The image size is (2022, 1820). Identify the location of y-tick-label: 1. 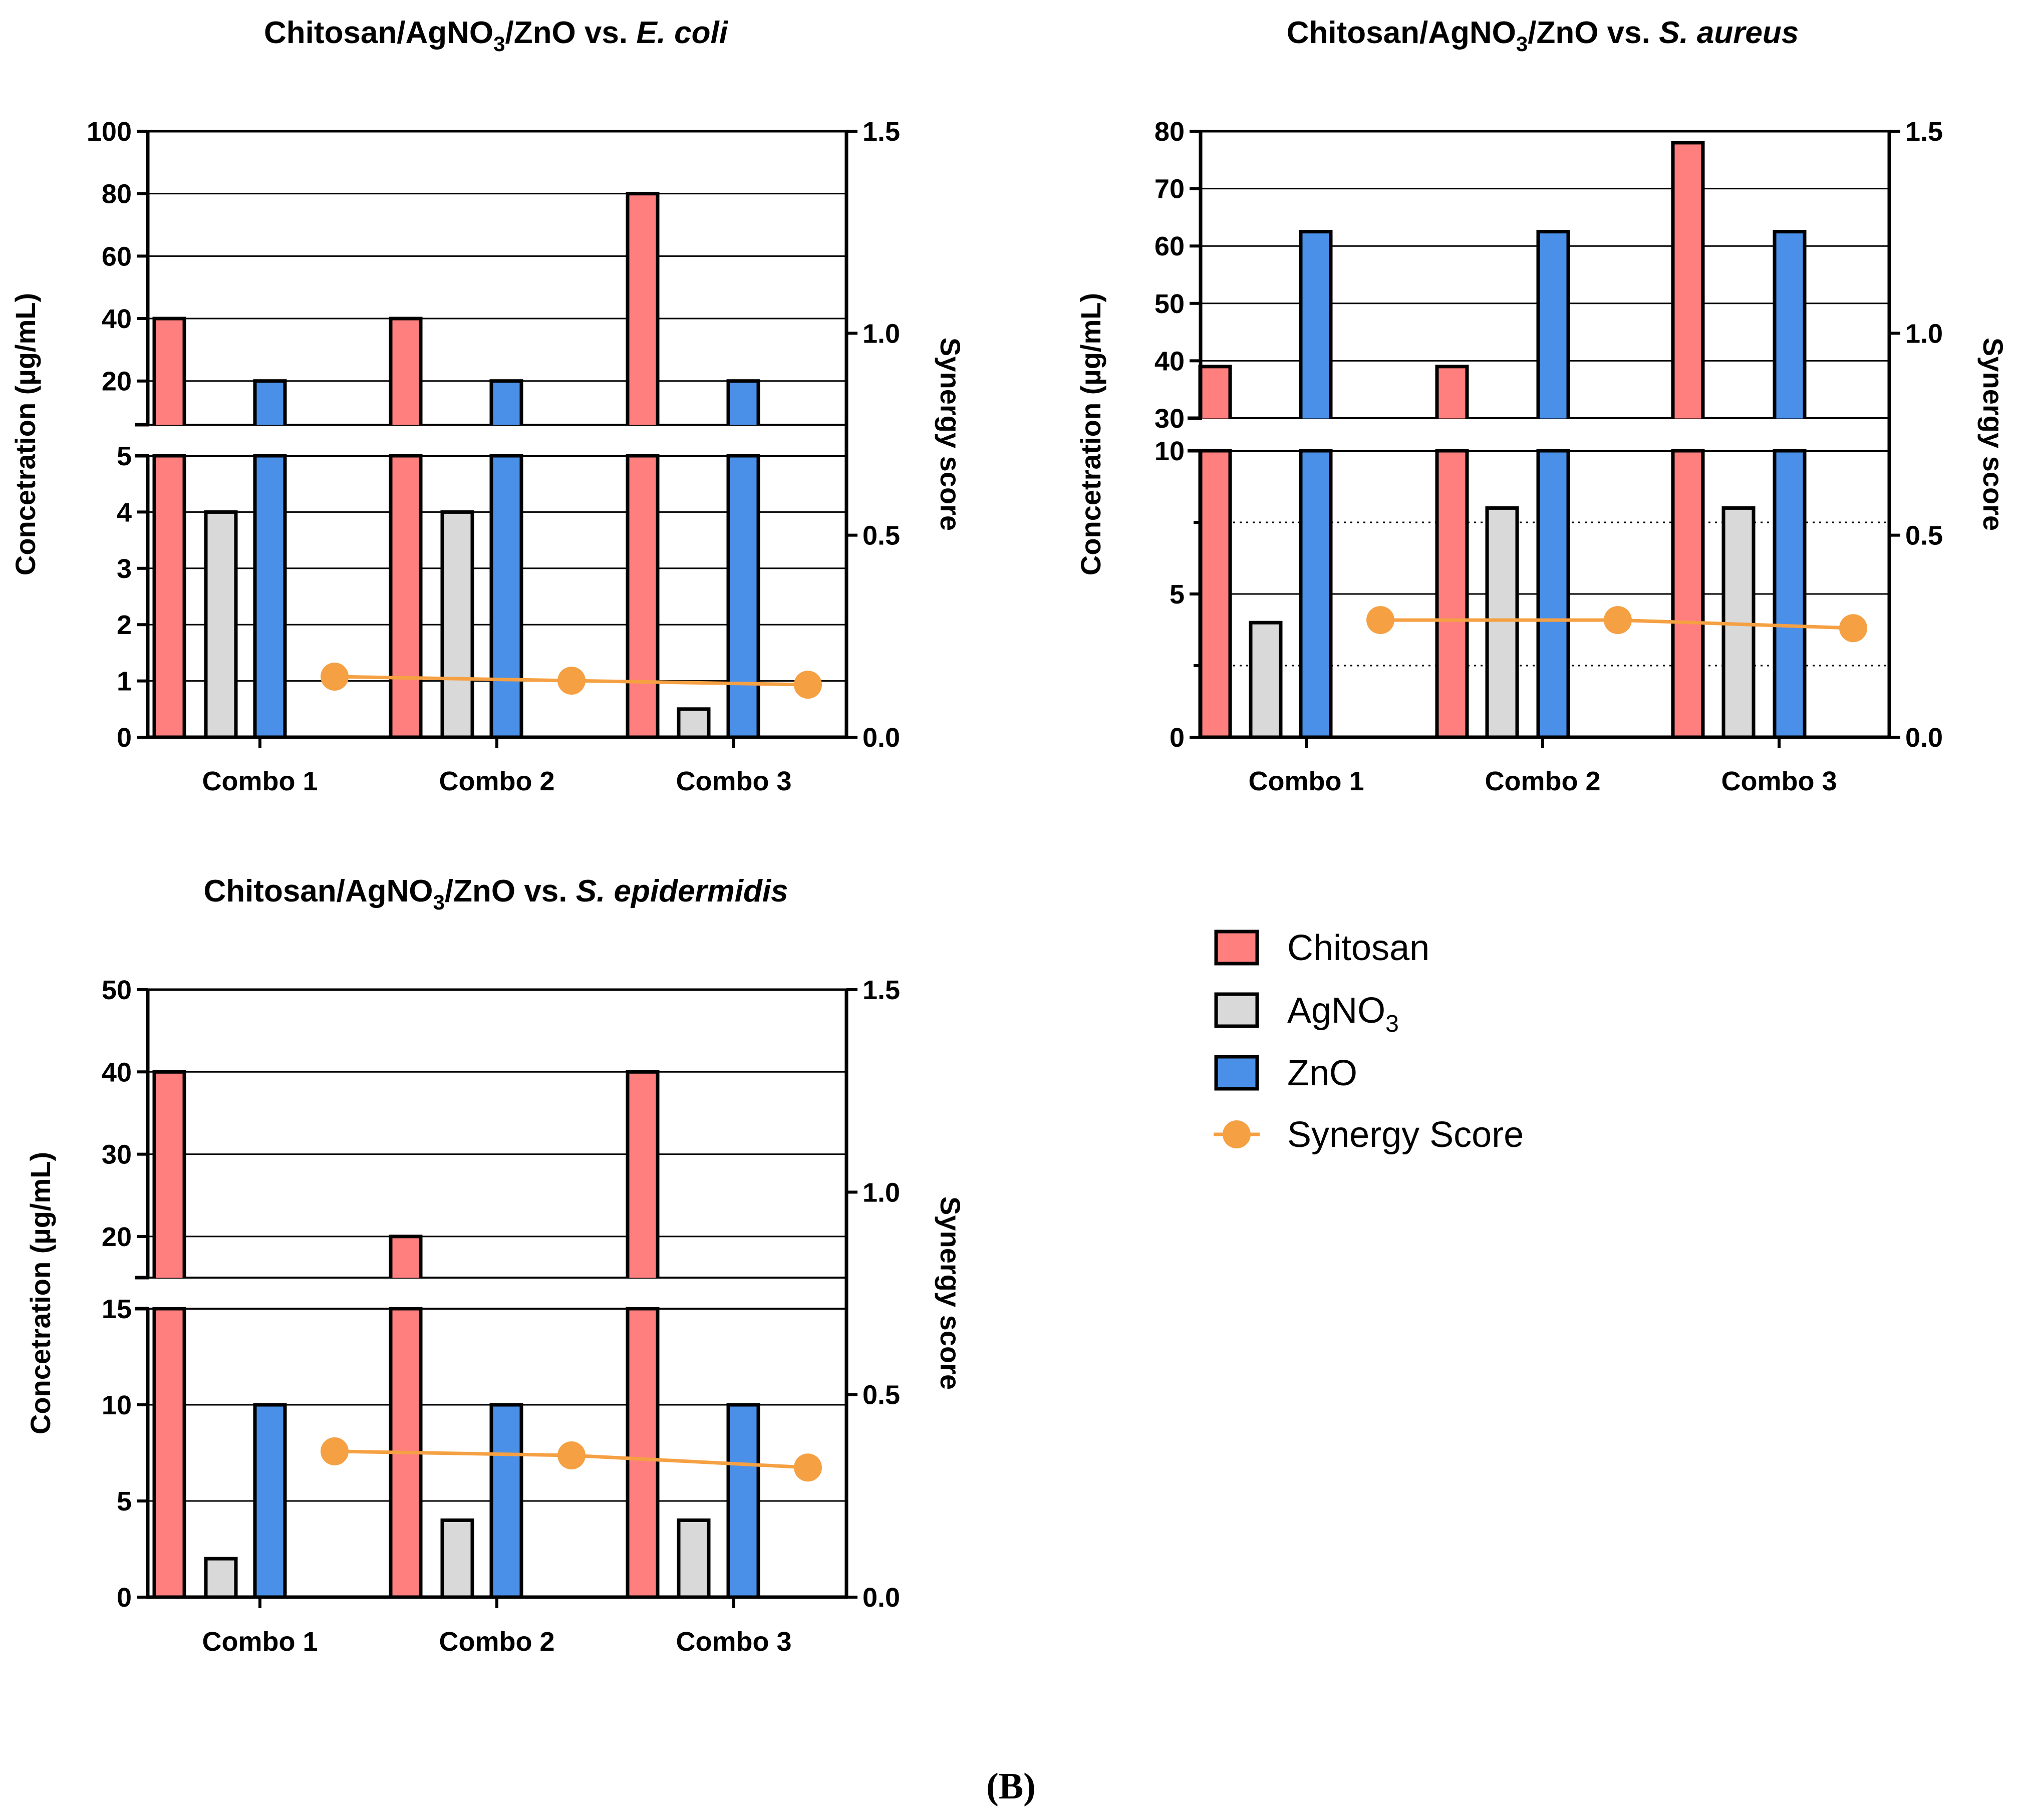
(124, 682).